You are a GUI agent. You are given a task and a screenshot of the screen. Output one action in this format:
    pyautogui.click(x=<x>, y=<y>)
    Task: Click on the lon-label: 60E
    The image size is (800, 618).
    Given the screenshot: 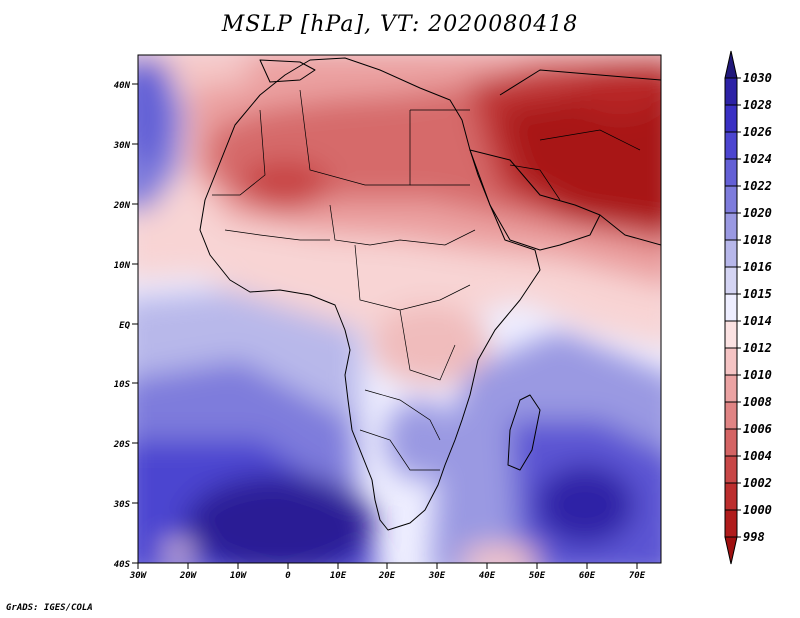 What is the action you would take?
    pyautogui.click(x=587, y=576)
    